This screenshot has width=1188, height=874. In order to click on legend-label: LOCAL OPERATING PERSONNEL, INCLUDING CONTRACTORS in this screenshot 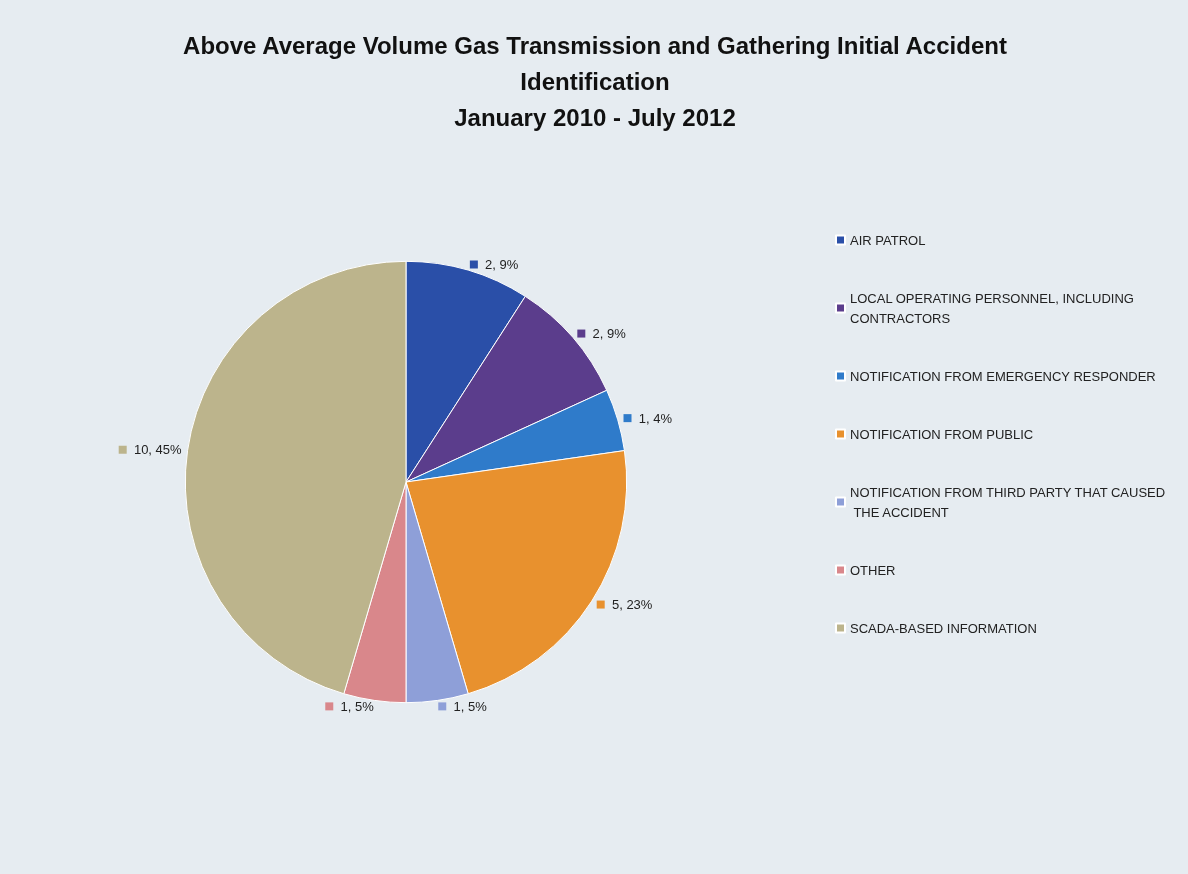, I will do `click(994, 308)`.